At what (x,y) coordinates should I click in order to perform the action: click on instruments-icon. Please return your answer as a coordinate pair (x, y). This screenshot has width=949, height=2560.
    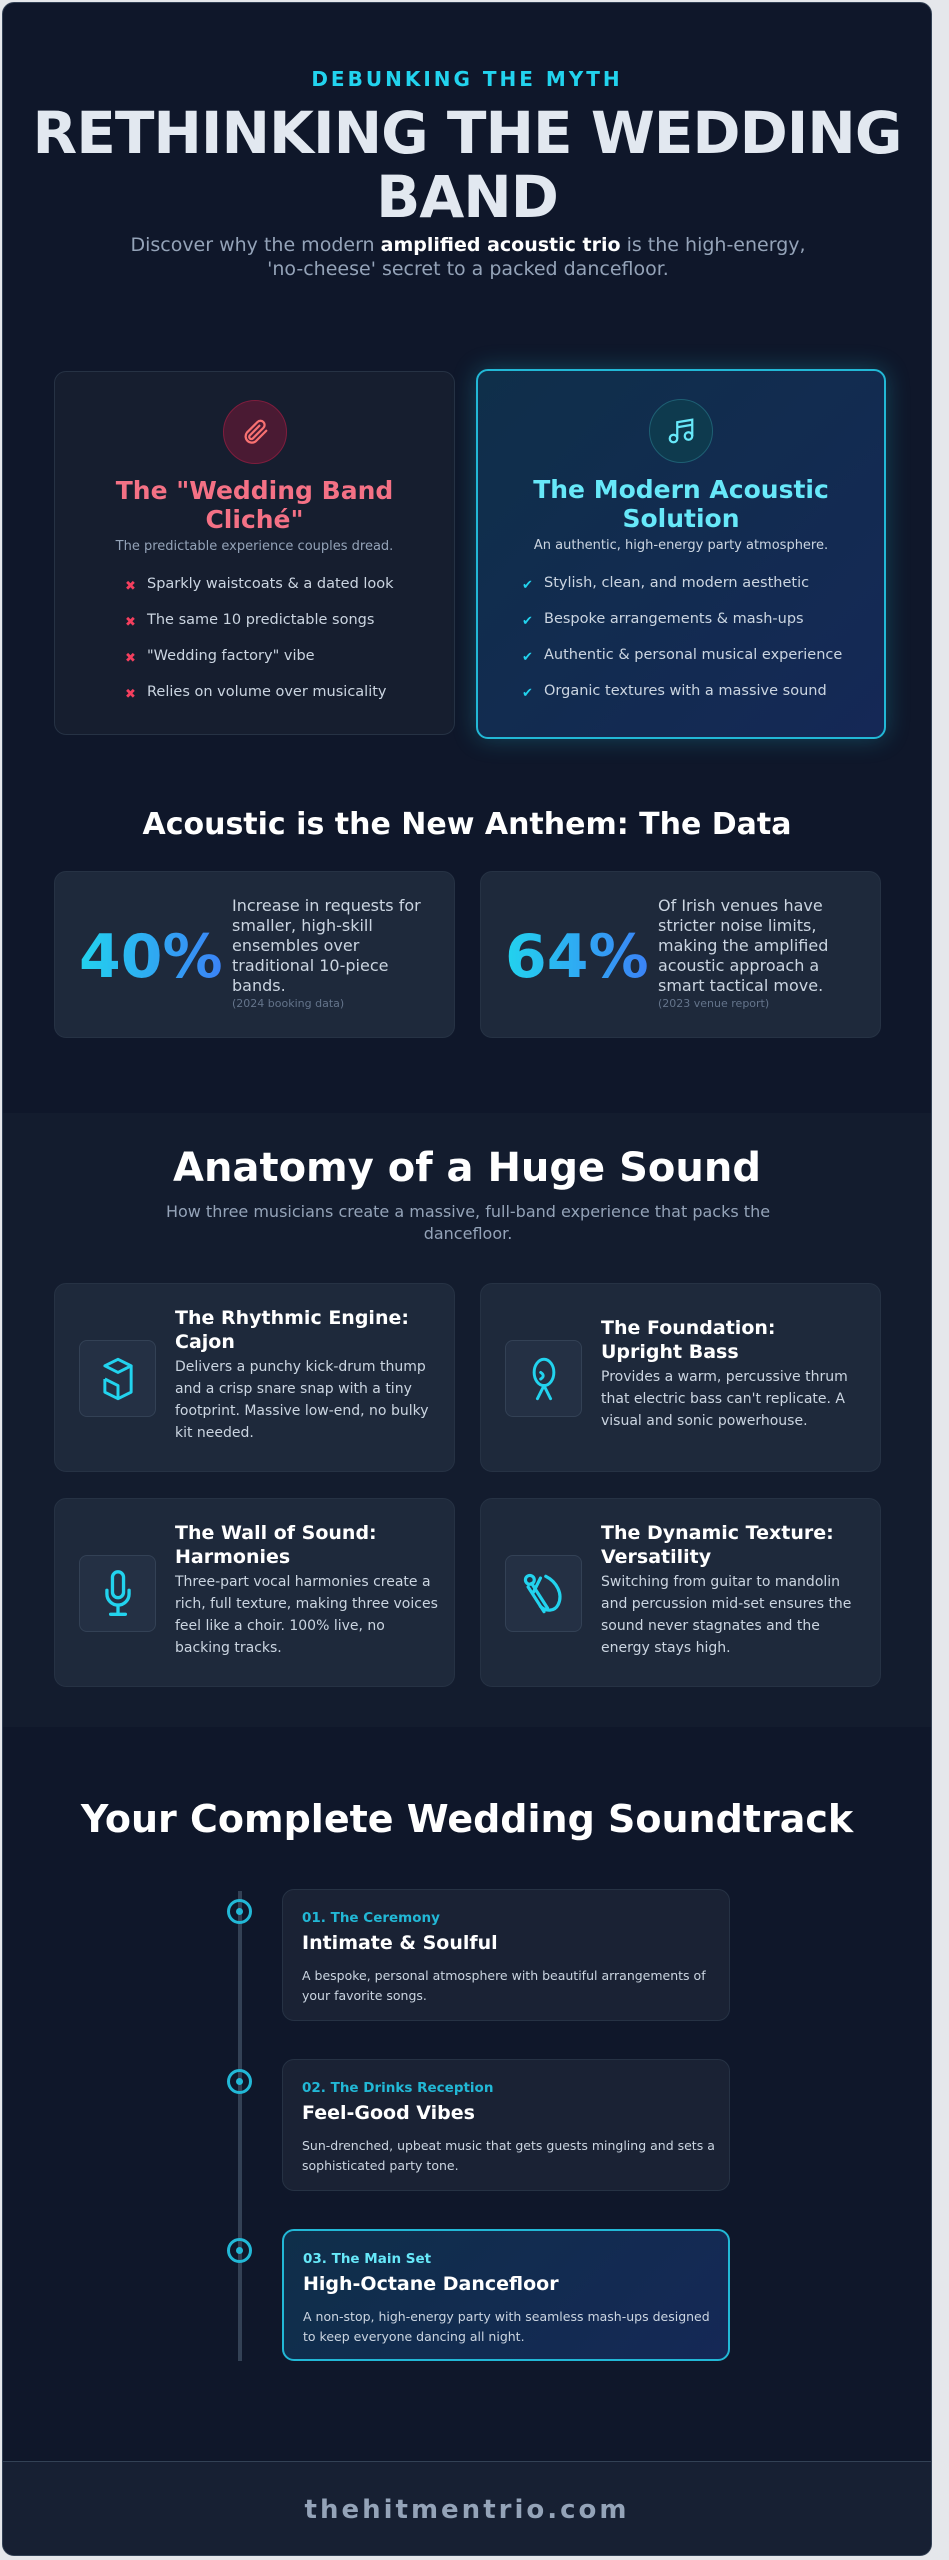
    Looking at the image, I should click on (543, 1593).